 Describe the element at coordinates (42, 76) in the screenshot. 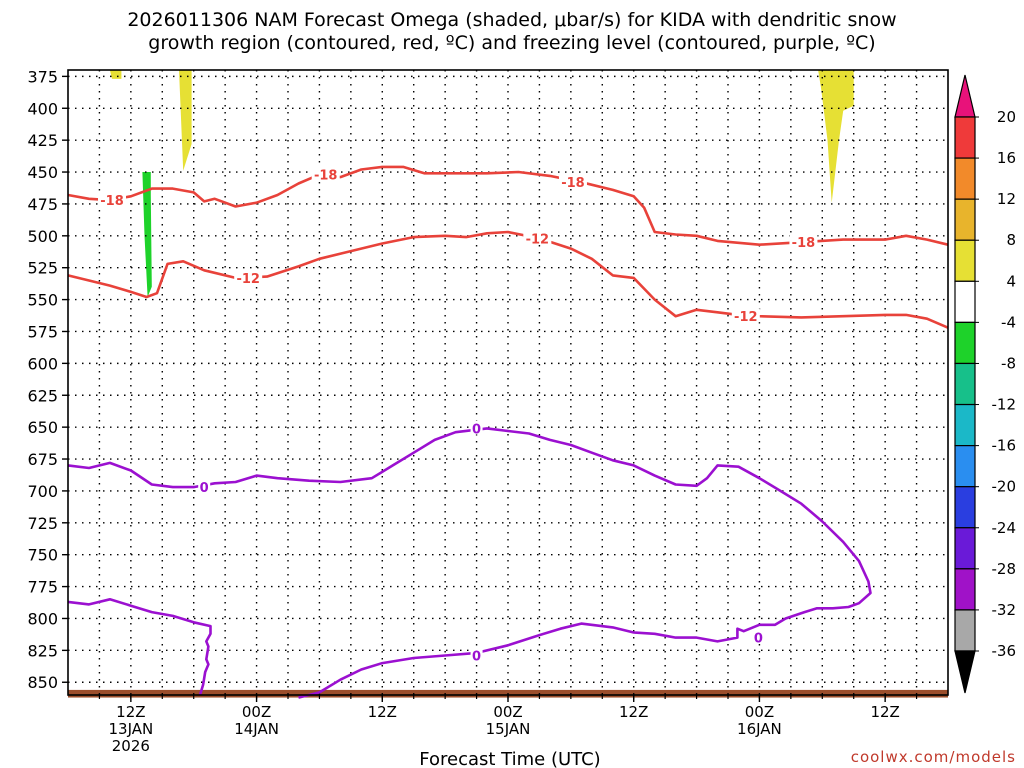

I see `y-tick-label: 375` at that location.